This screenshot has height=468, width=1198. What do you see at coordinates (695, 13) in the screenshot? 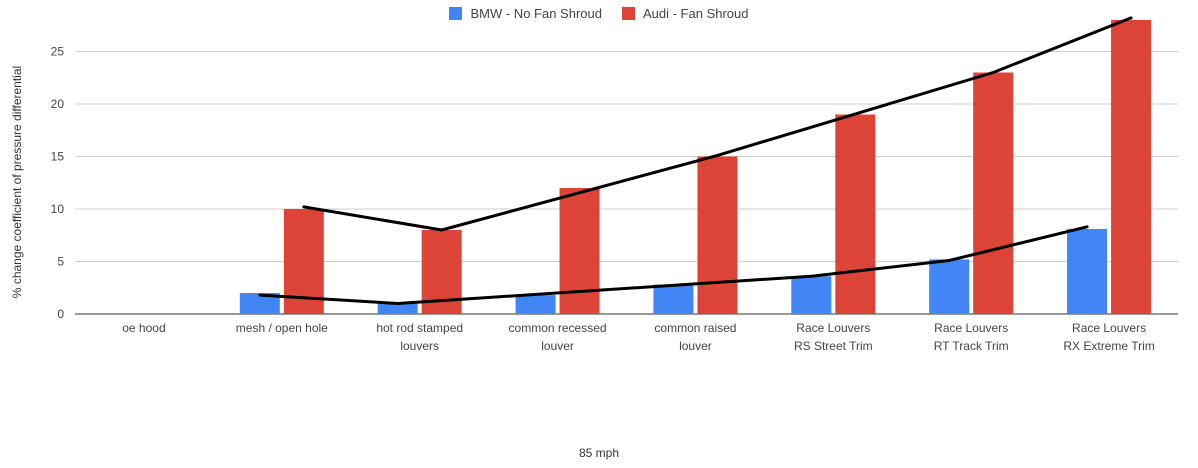
I see `legend-label-audi: Audi - Fan Shroud` at bounding box center [695, 13].